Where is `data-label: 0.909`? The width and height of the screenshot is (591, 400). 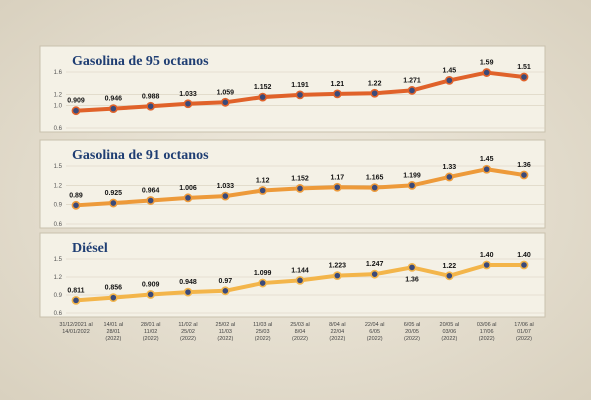
data-label: 0.909 is located at coordinates (151, 284).